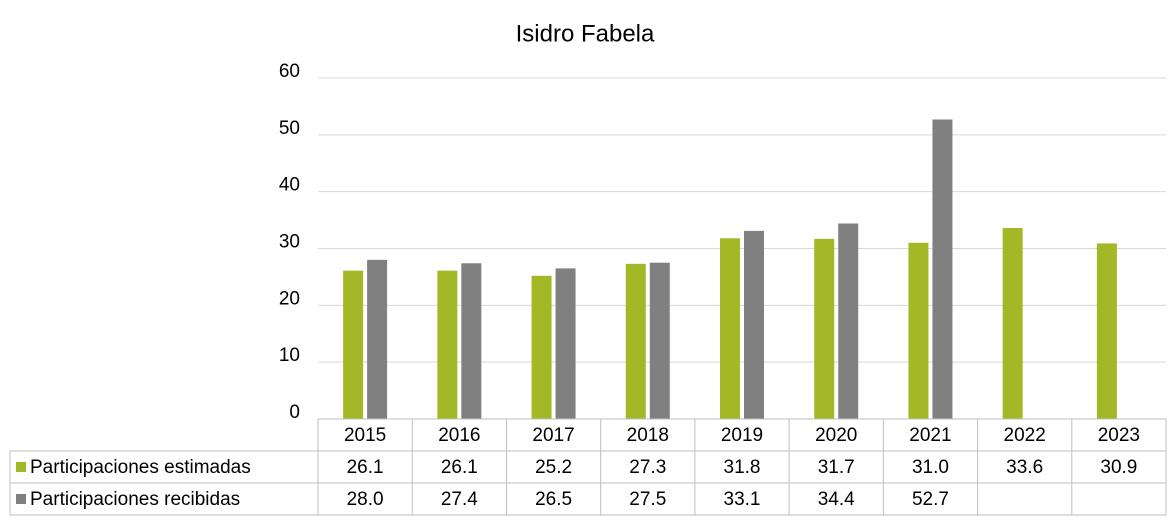 This screenshot has height=521, width=1169. I want to click on y-tick-label: 20, so click(289, 298).